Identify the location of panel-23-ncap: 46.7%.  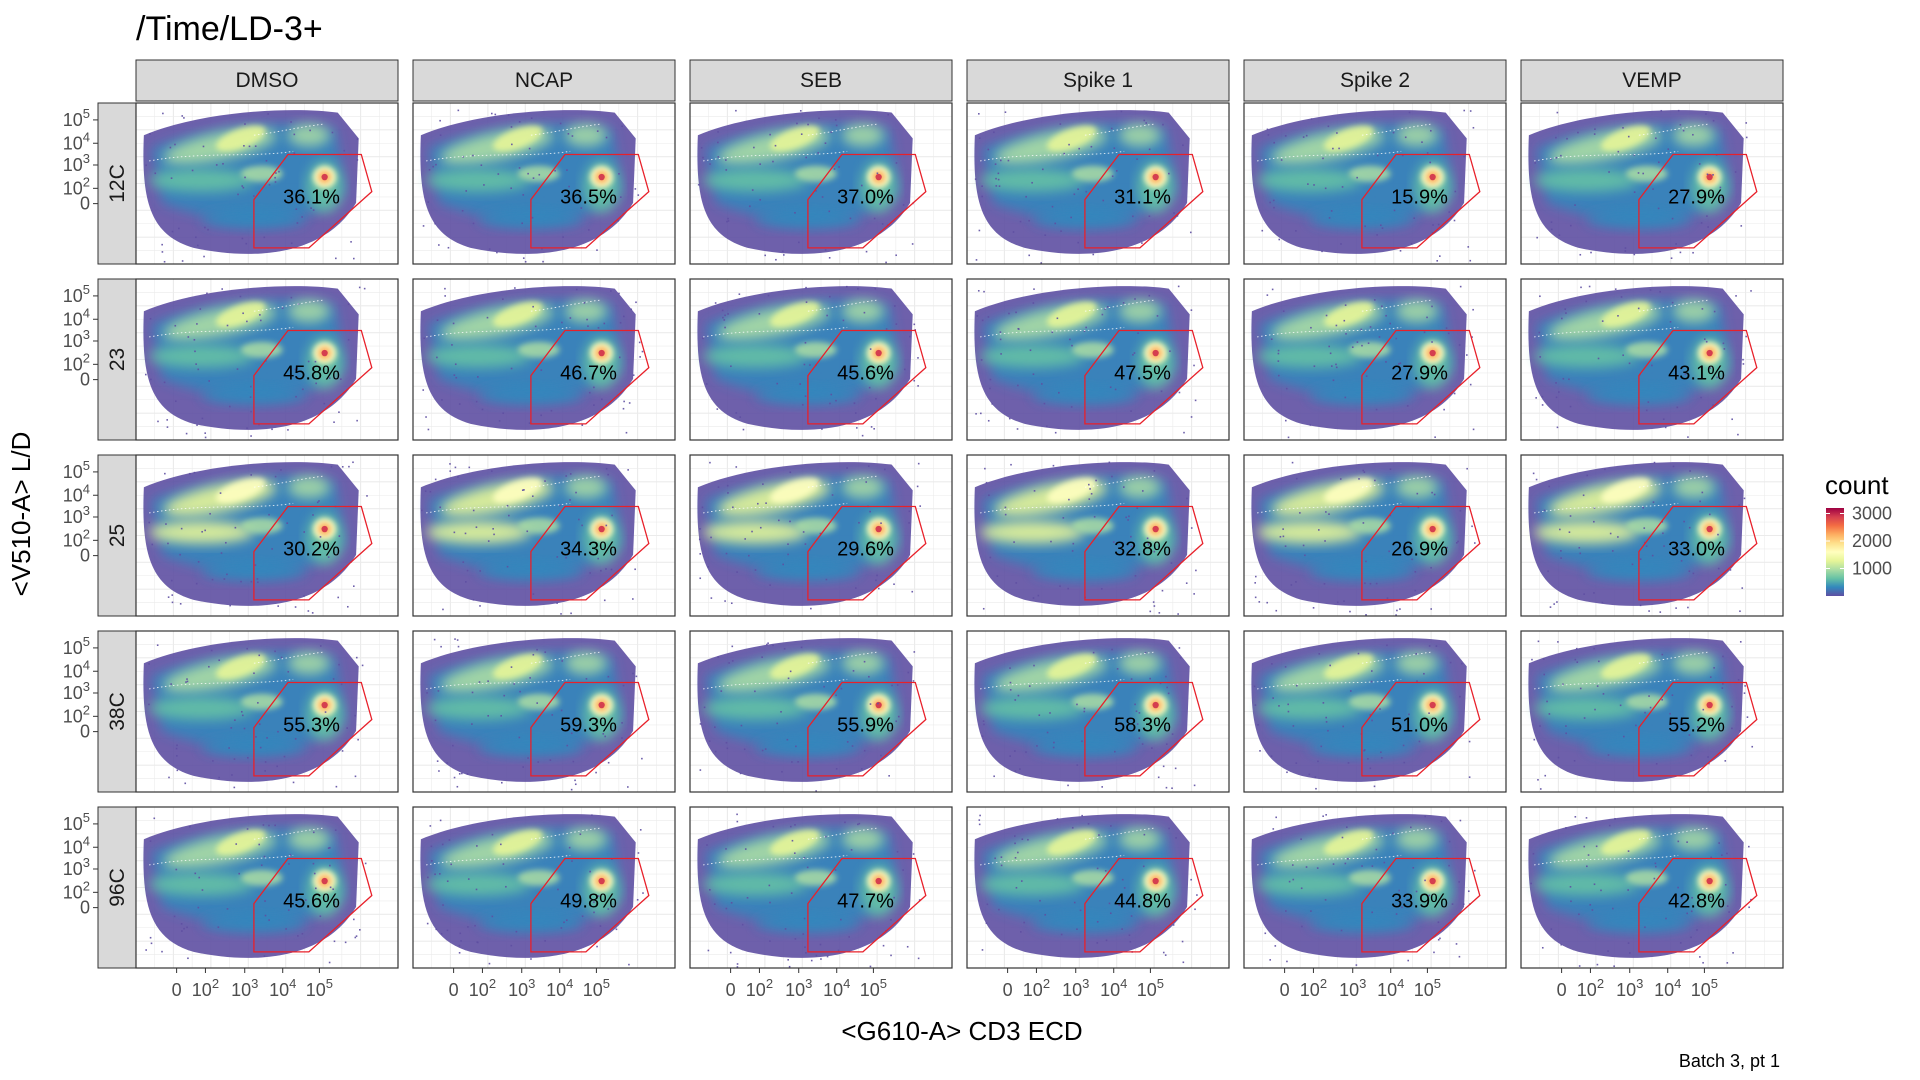
(544, 359).